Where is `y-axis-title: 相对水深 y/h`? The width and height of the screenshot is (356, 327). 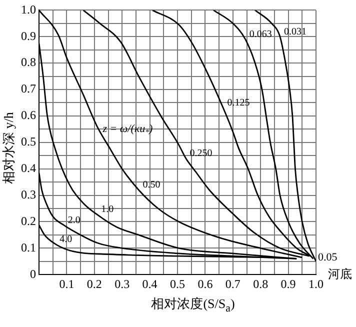 y-axis-title: 相对水深 y/h is located at coordinates (8, 148).